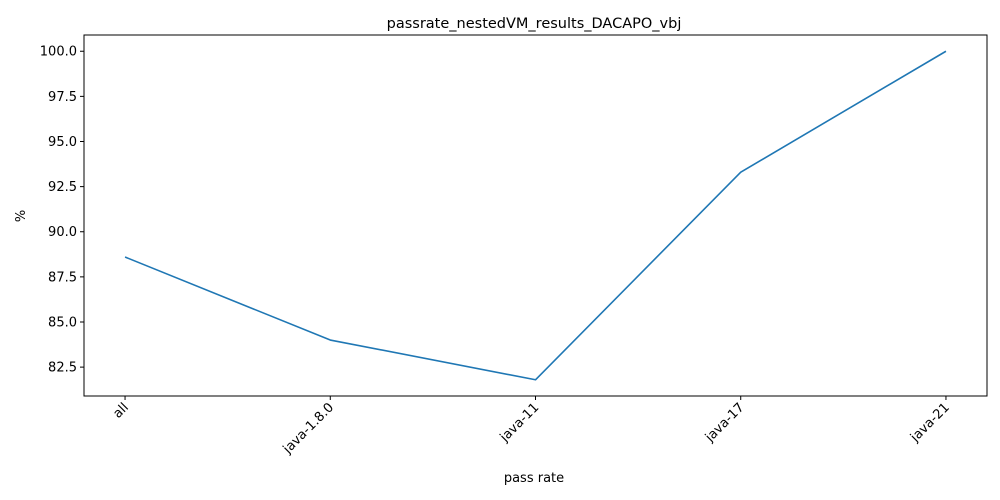 This screenshot has width=1000, height=500. I want to click on y-tick-label: 95.0, so click(62, 142).